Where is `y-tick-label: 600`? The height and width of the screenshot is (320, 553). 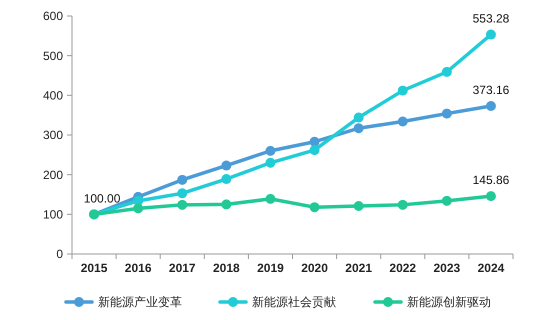
y-tick-label: 600 is located at coordinates (53, 16).